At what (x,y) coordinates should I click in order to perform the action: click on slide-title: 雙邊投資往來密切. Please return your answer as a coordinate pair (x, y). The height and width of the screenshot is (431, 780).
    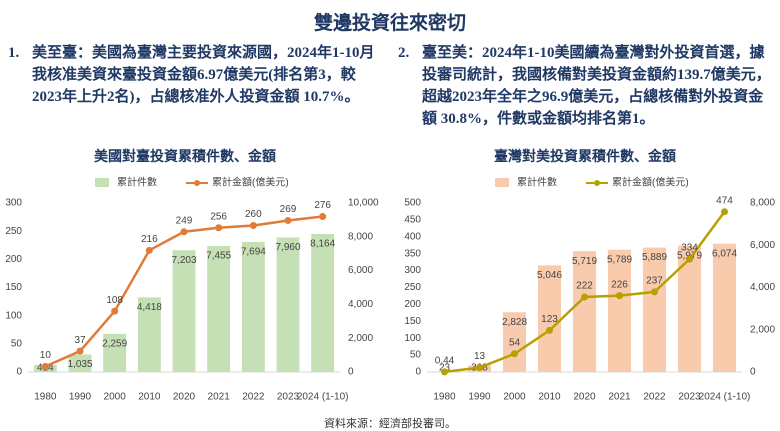
    Looking at the image, I should click on (389, 23).